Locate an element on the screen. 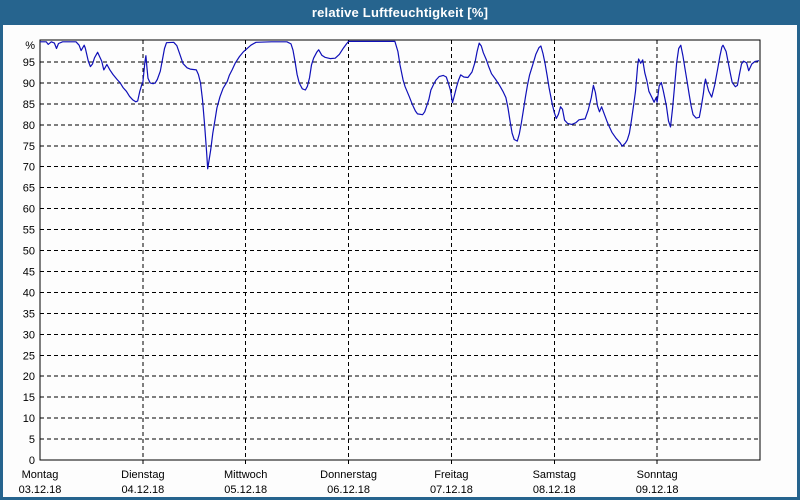 The width and height of the screenshot is (800, 502). y-tick-label: 40 is located at coordinates (29, 293).